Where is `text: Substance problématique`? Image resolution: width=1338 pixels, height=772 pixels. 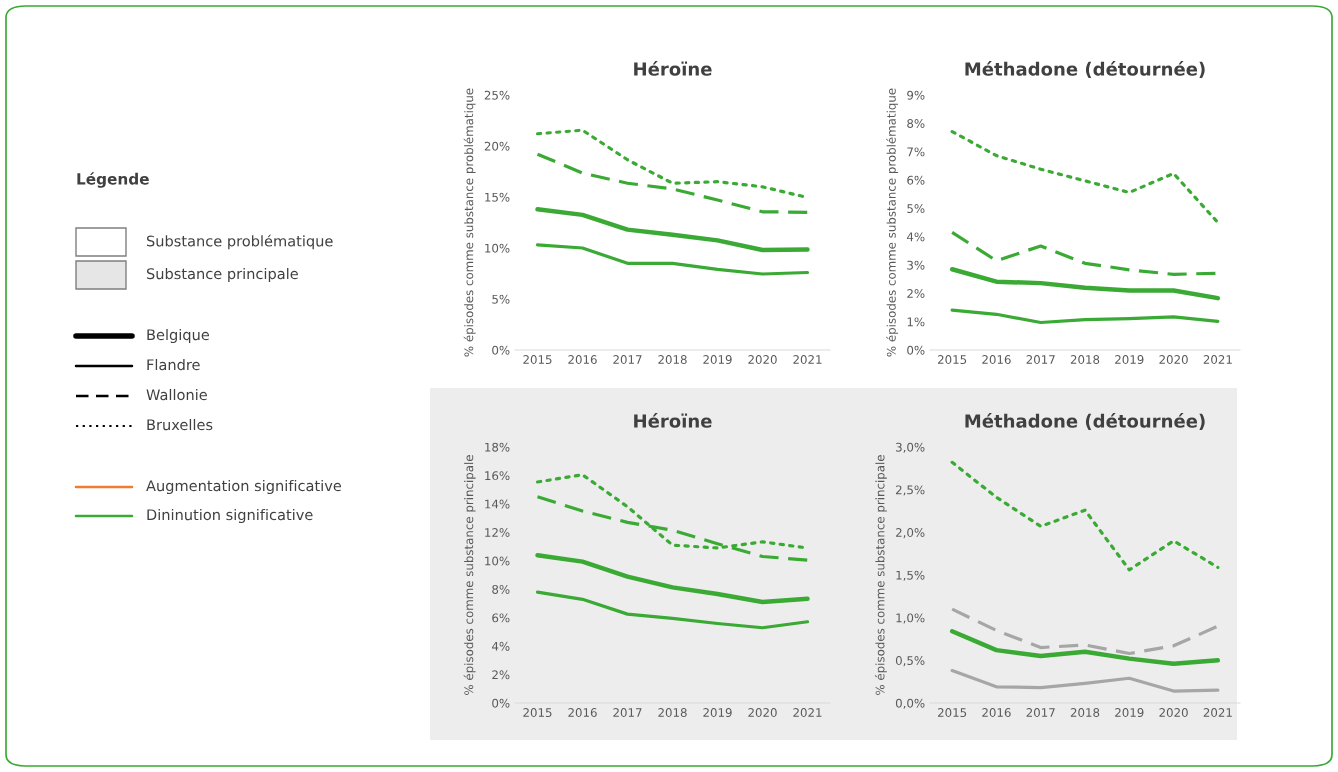 text: Substance problématique is located at coordinates (239, 242).